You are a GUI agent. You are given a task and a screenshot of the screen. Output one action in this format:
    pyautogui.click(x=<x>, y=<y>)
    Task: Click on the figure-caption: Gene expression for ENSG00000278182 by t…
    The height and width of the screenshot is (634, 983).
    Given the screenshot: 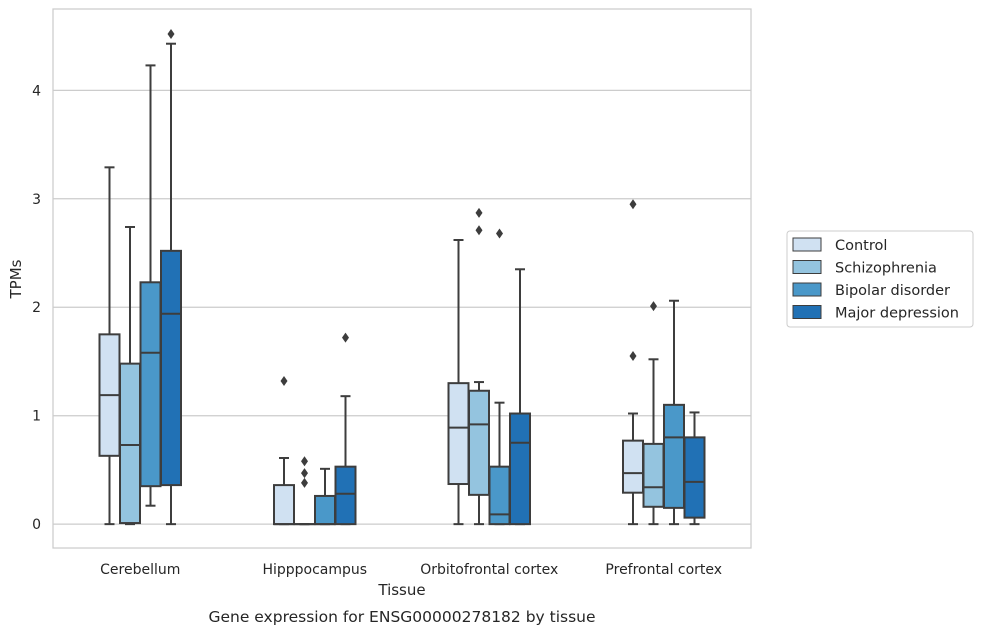 What is the action you would take?
    pyautogui.click(x=401, y=617)
    